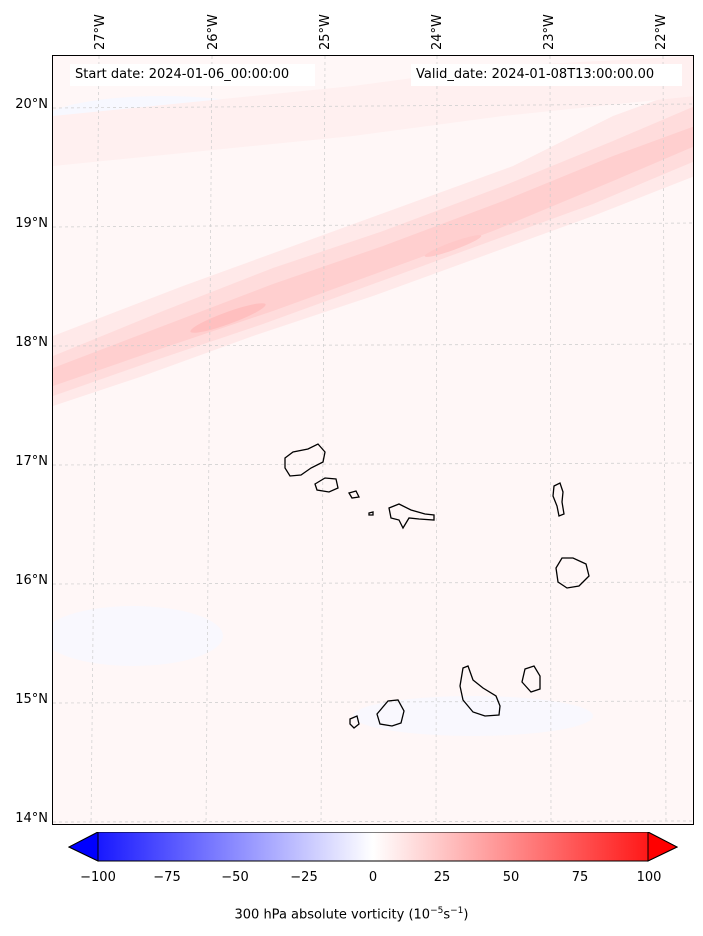  Describe the element at coordinates (649, 877) in the screenshot. I see `colorbar-tick: 100` at that location.